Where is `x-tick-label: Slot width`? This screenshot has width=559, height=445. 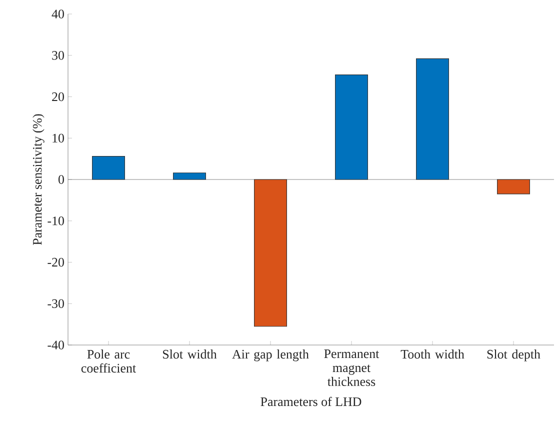 x-tick-label: Slot width is located at coordinates (190, 354).